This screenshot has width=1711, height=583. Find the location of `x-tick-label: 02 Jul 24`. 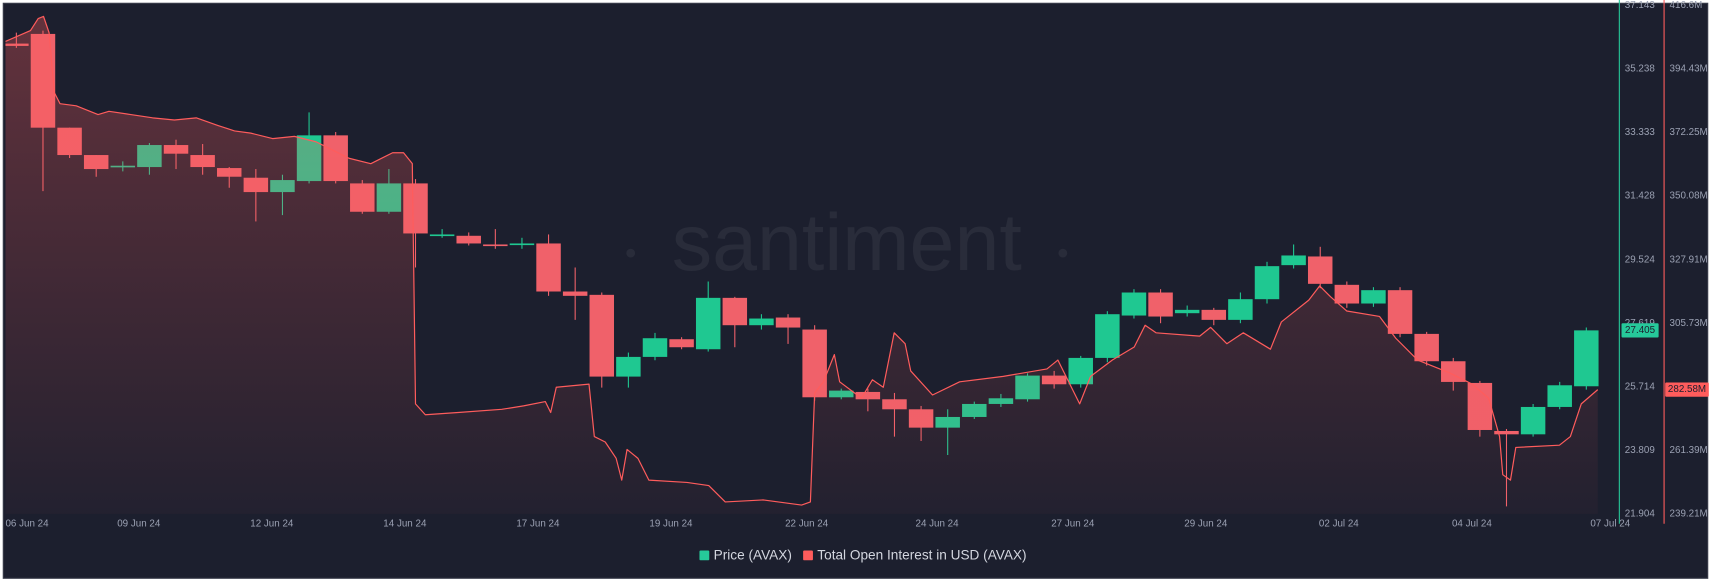

x-tick-label: 02 Jul 24 is located at coordinates (1339, 523).